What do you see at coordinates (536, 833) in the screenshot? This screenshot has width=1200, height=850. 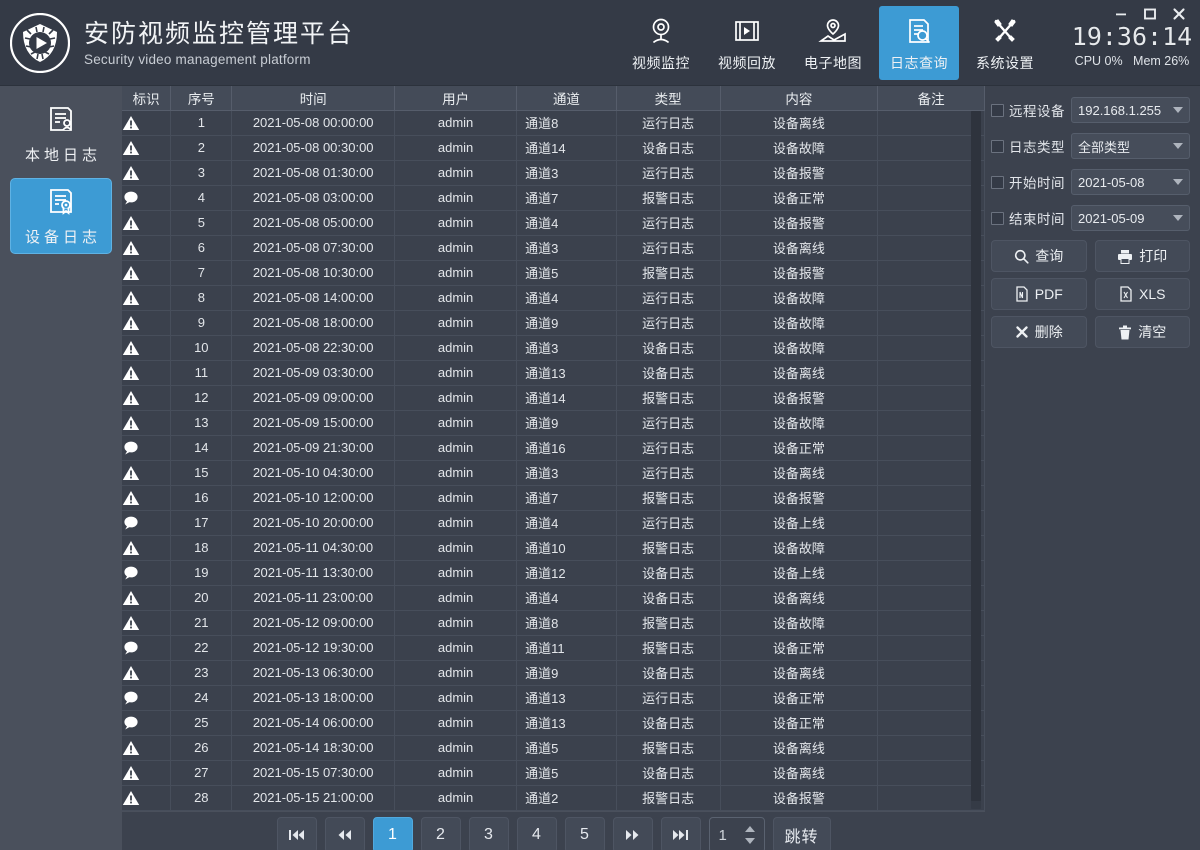 I see `page-button-4: 4` at bounding box center [536, 833].